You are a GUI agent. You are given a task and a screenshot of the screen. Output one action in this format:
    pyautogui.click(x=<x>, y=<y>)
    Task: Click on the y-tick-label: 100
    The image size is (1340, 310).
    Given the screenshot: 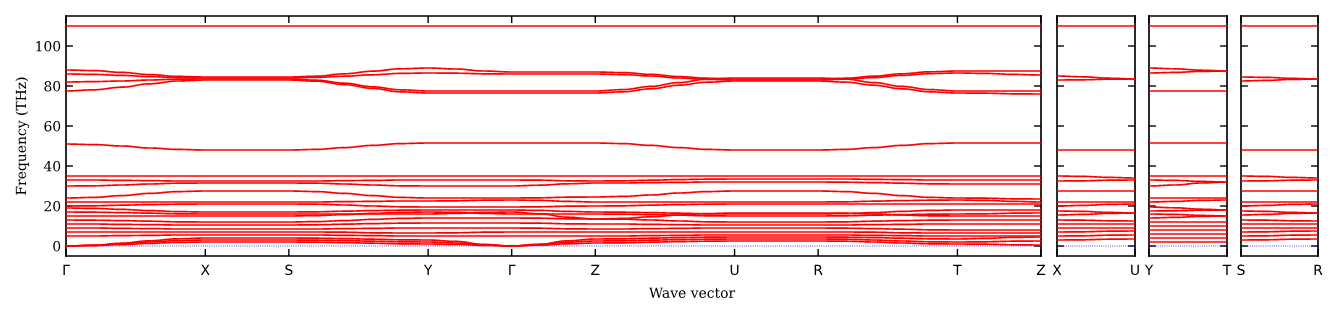 What is the action you would take?
    pyautogui.click(x=48, y=46)
    